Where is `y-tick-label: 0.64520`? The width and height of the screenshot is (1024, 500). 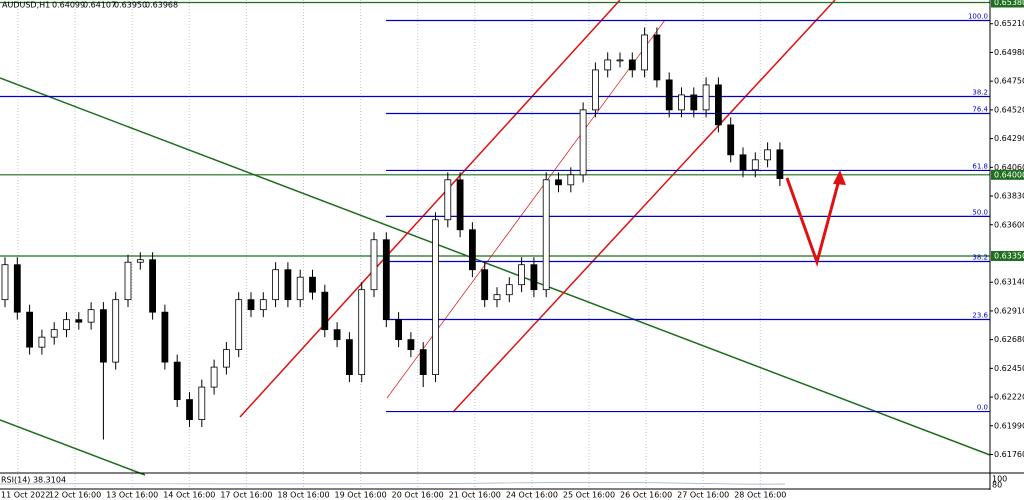 y-tick-label: 0.64520 is located at coordinates (1009, 109).